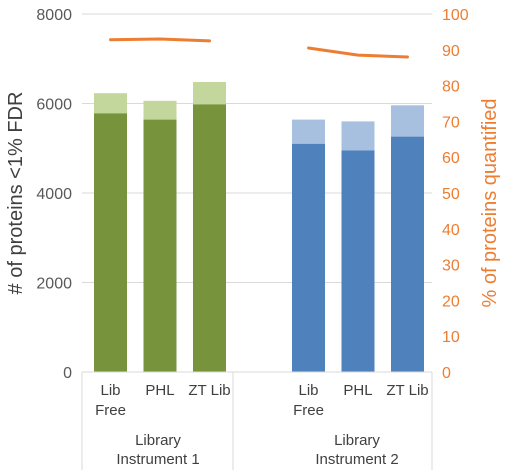 Image resolution: width=508 pixels, height=472 pixels. What do you see at coordinates (451, 337) in the screenshot?
I see `right-tick-label: 10` at bounding box center [451, 337].